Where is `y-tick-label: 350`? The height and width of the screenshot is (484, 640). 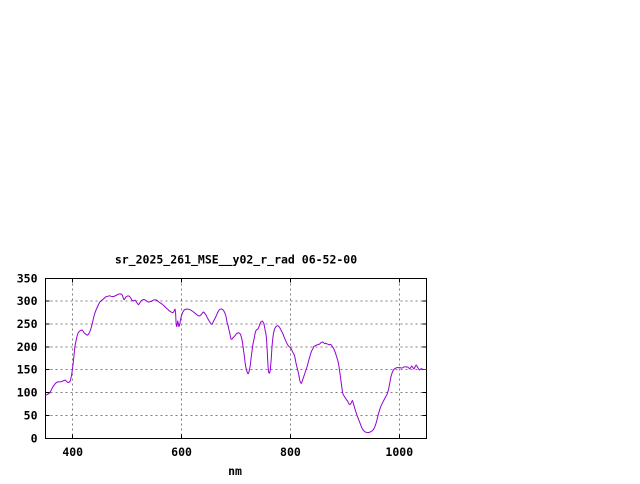
y-tick-label: 350 is located at coordinates (27, 278).